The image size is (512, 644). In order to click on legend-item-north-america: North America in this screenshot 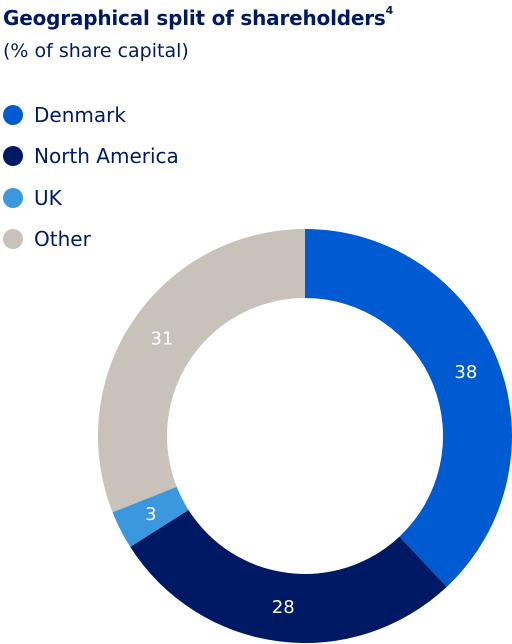, I will do `click(91, 157)`.